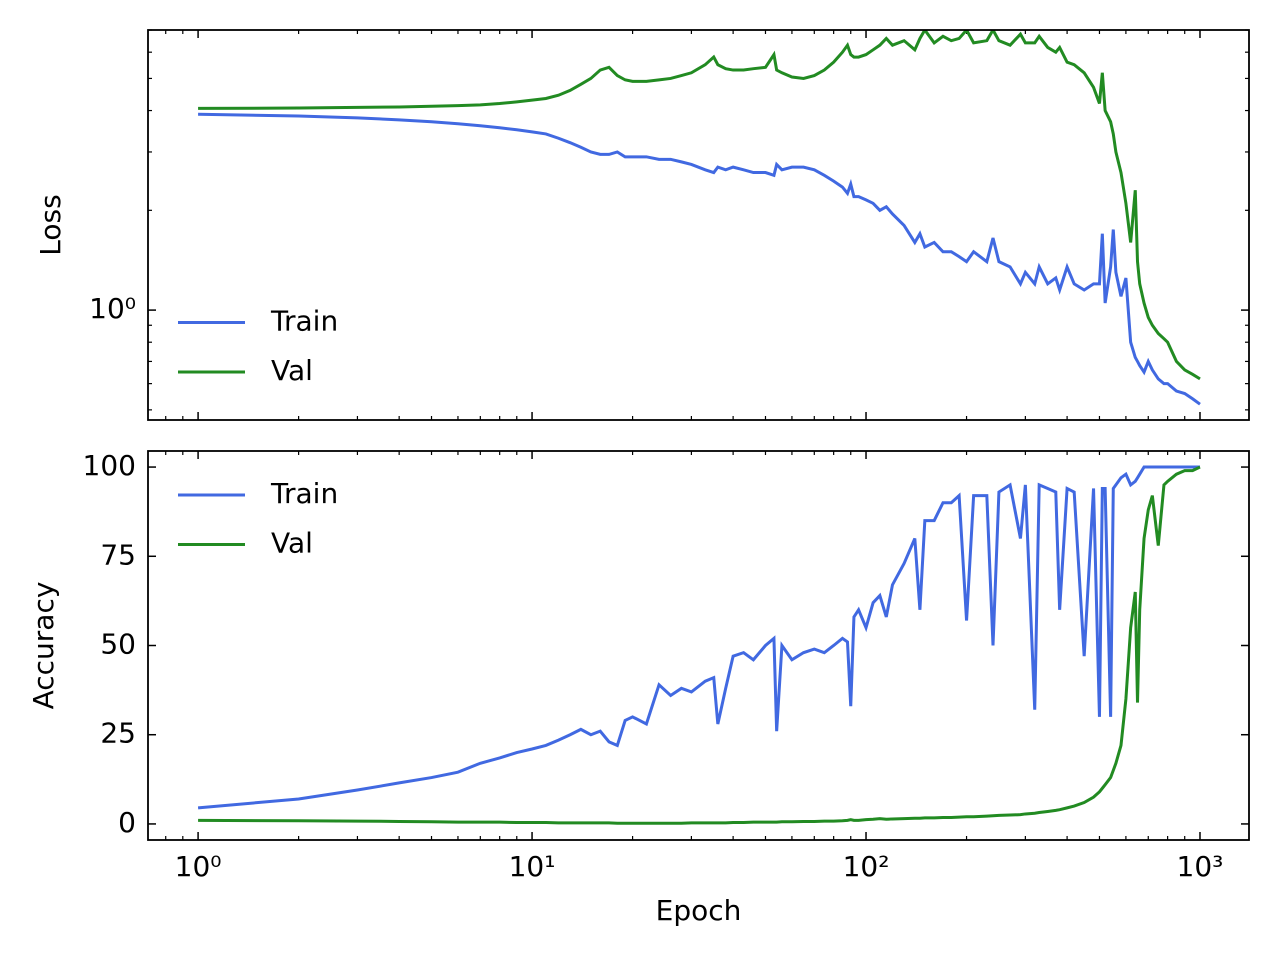 The width and height of the screenshot is (1280, 960). I want to click on y-tick-label: 50, so click(118, 644).